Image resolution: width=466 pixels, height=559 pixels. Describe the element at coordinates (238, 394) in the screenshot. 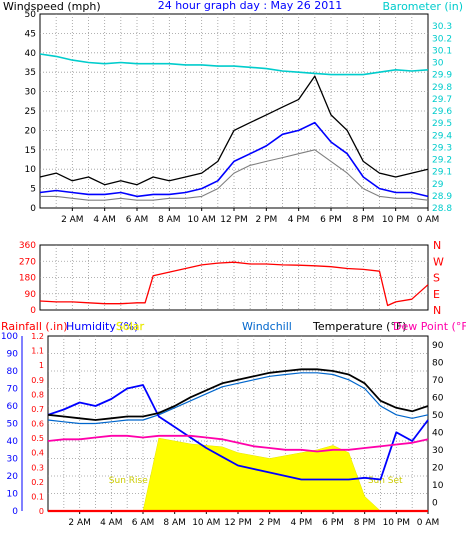

I see `temperature-series-line` at that location.